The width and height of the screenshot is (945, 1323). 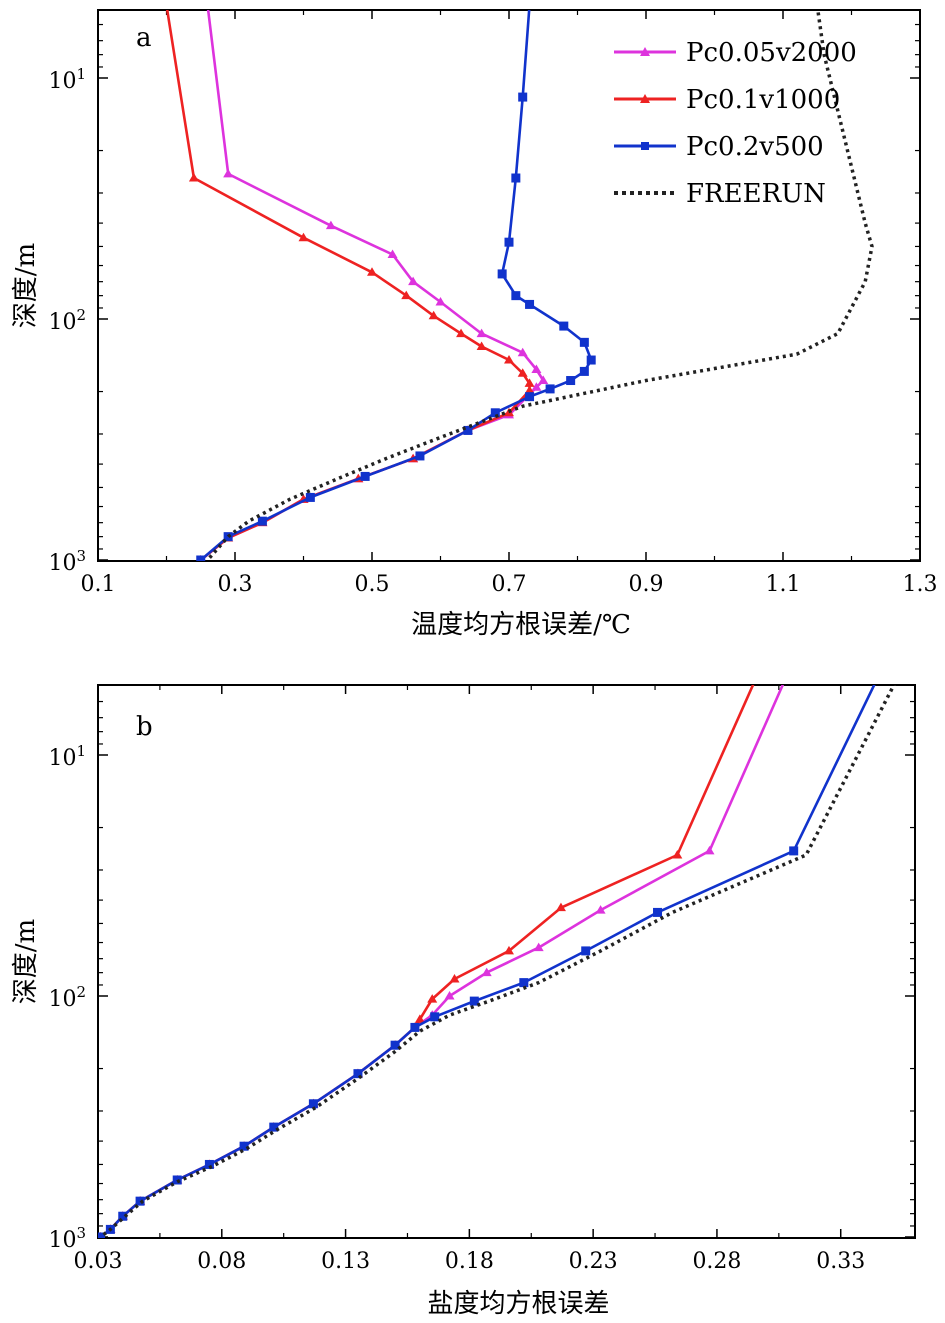 What do you see at coordinates (783, 584) in the screenshot?
I see `x-tick-label: 1.1` at bounding box center [783, 584].